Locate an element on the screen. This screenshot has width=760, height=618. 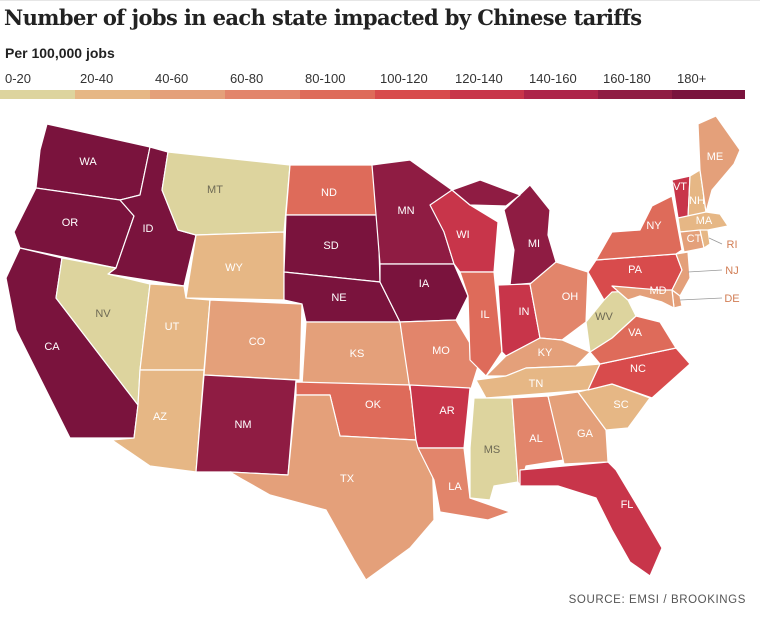
state-label-tx: TX is located at coordinates (347, 479).